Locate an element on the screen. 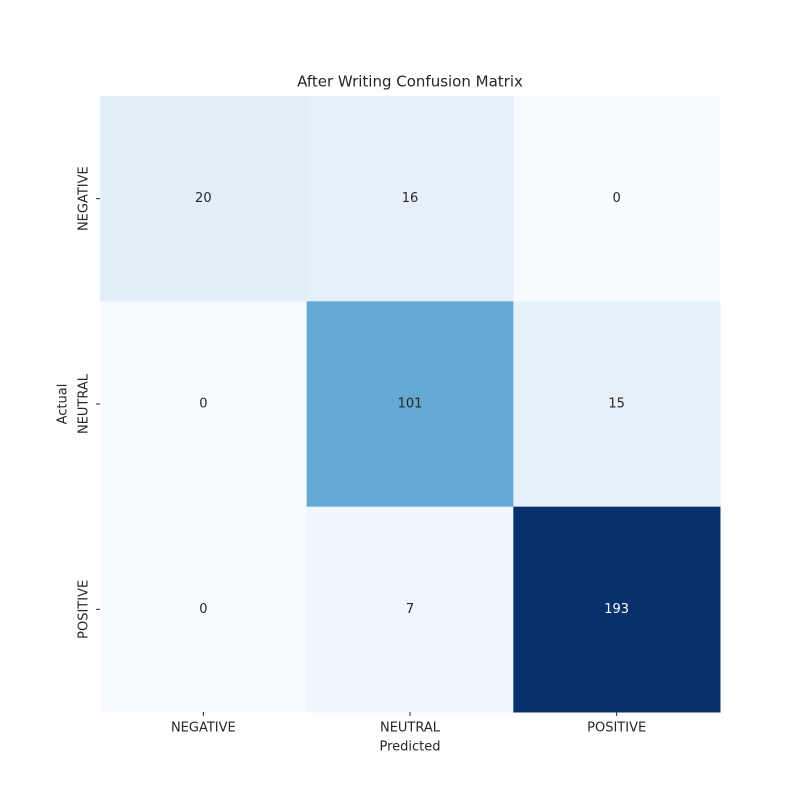 This screenshot has width=800, height=800. y-tick-label: NEGATIVE is located at coordinates (84, 198).